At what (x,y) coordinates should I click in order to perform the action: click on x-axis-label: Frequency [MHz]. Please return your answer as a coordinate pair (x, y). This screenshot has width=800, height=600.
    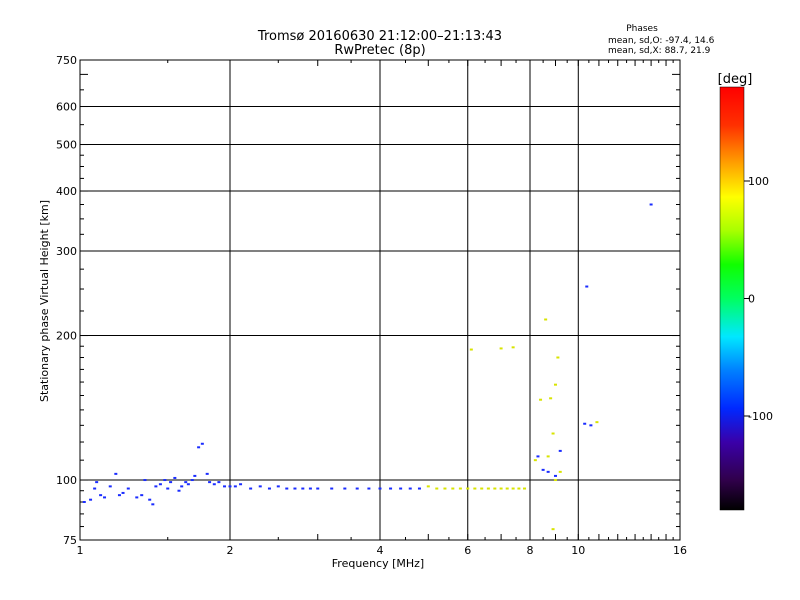
    Looking at the image, I should click on (378, 563).